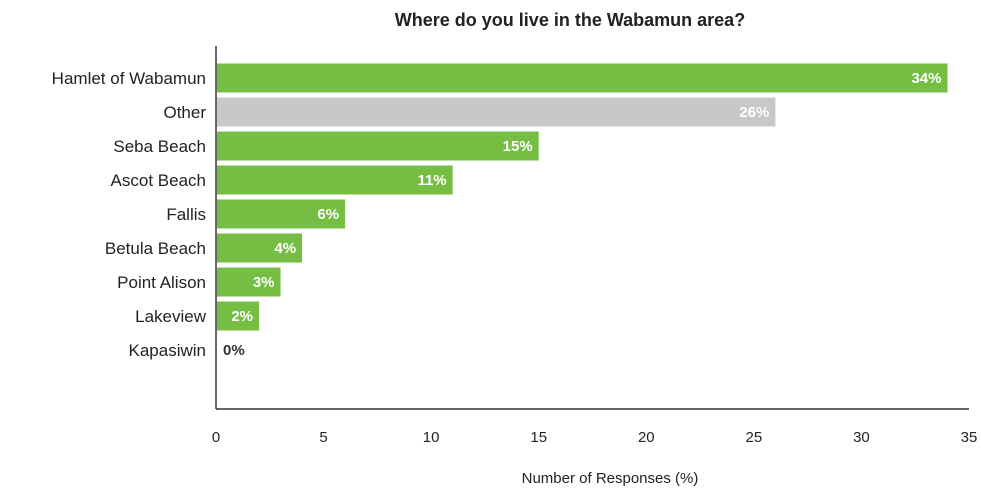 The image size is (981, 491). I want to click on category-label: Kapasiwin, so click(168, 350).